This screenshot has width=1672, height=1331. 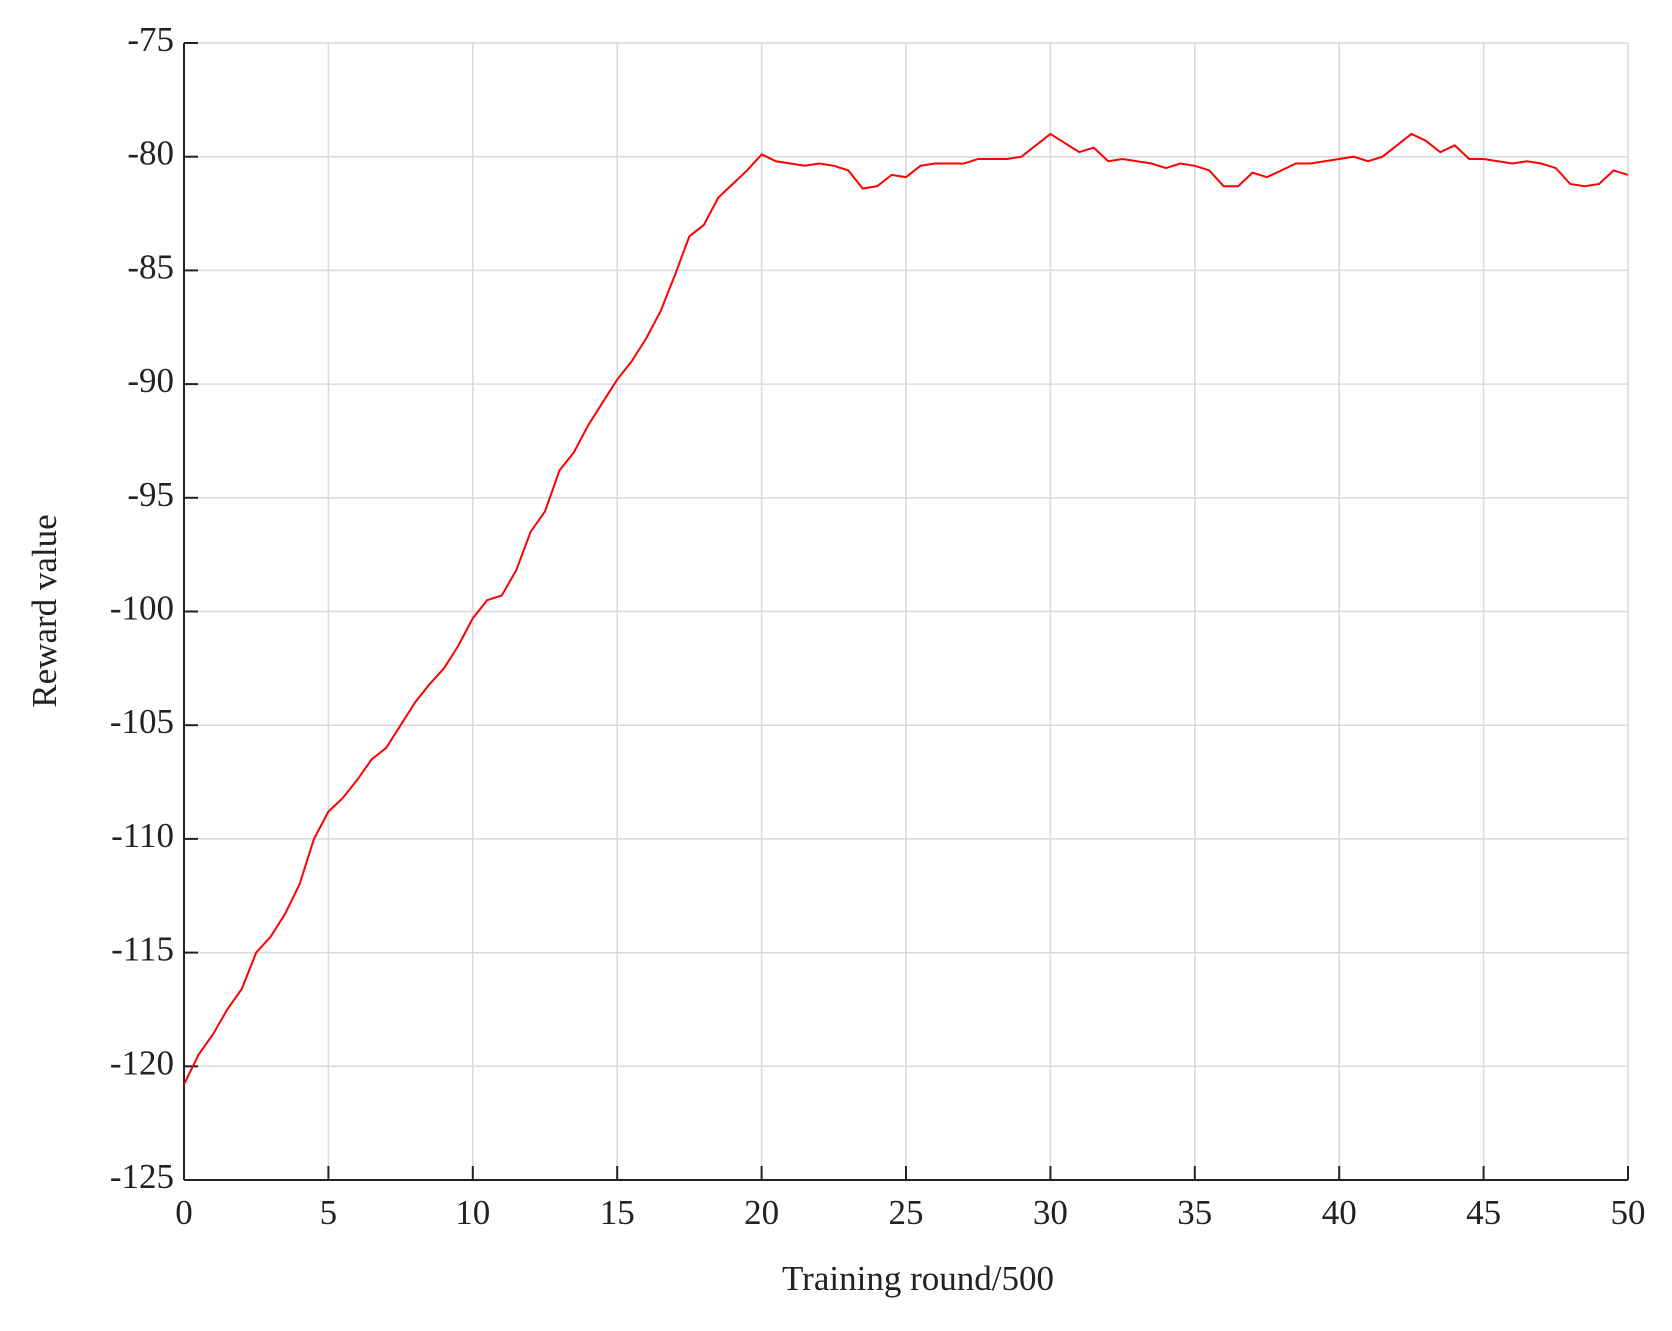 What do you see at coordinates (44, 610) in the screenshot?
I see `y-axis-title: Reward value` at bounding box center [44, 610].